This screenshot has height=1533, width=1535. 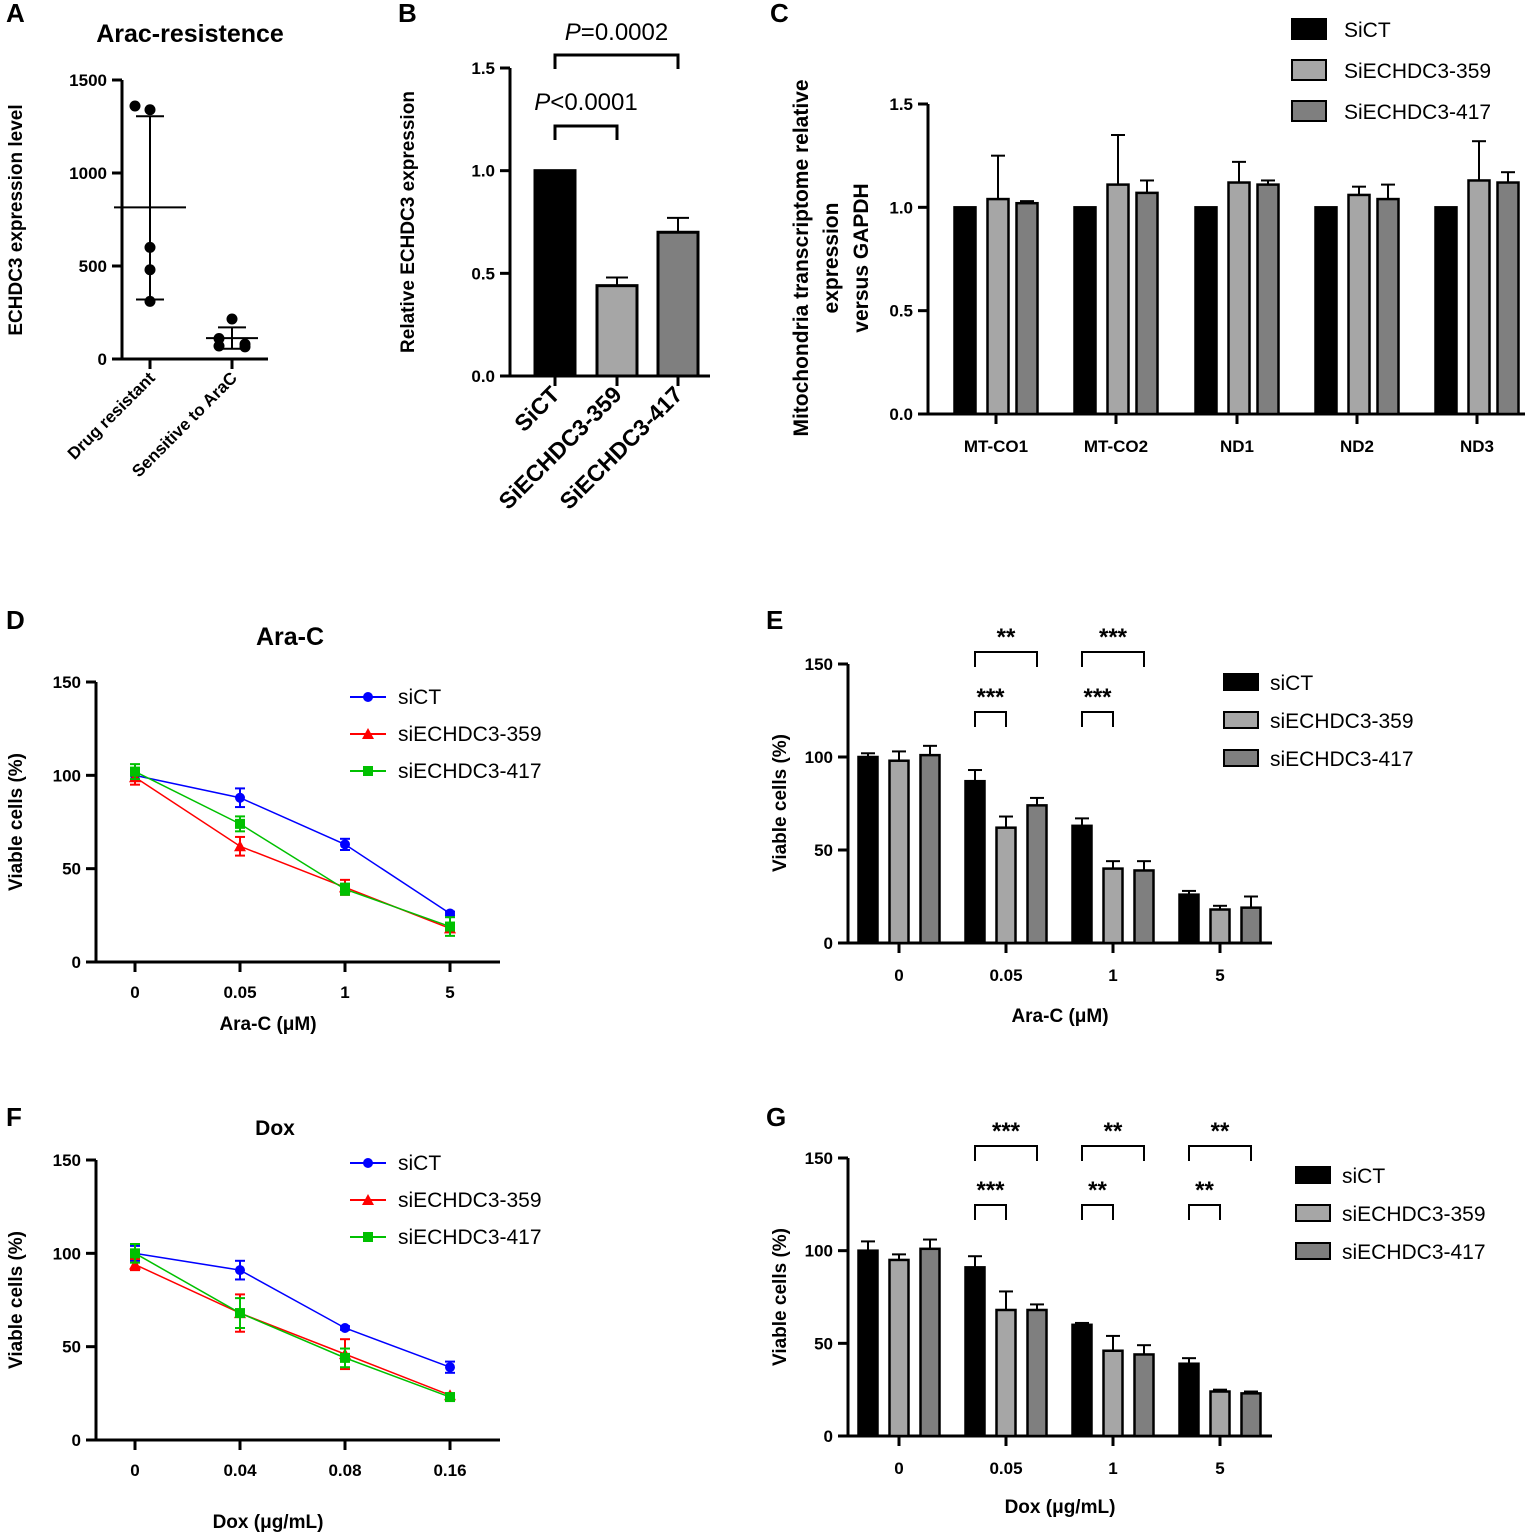 What do you see at coordinates (1116, 446) in the screenshot?
I see `x-tick-label: MT-CO2` at bounding box center [1116, 446].